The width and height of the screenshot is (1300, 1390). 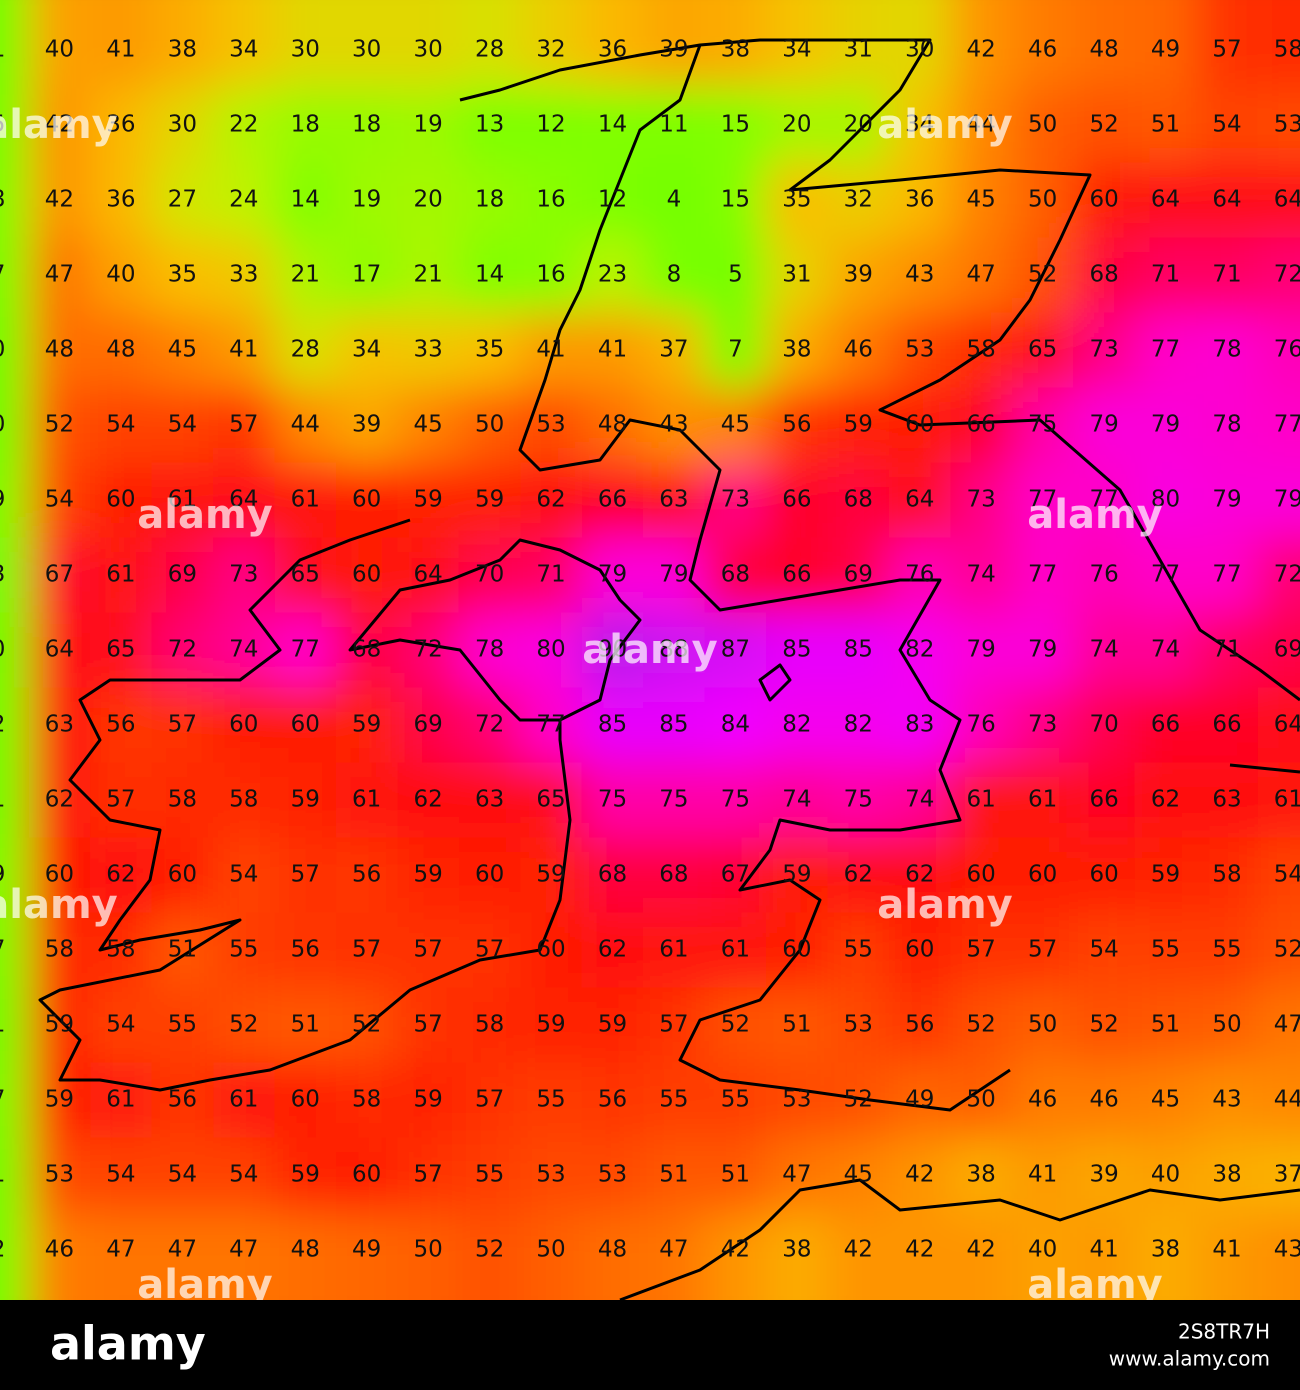 I want to click on grid-value: 38, so click(x=182, y=50).